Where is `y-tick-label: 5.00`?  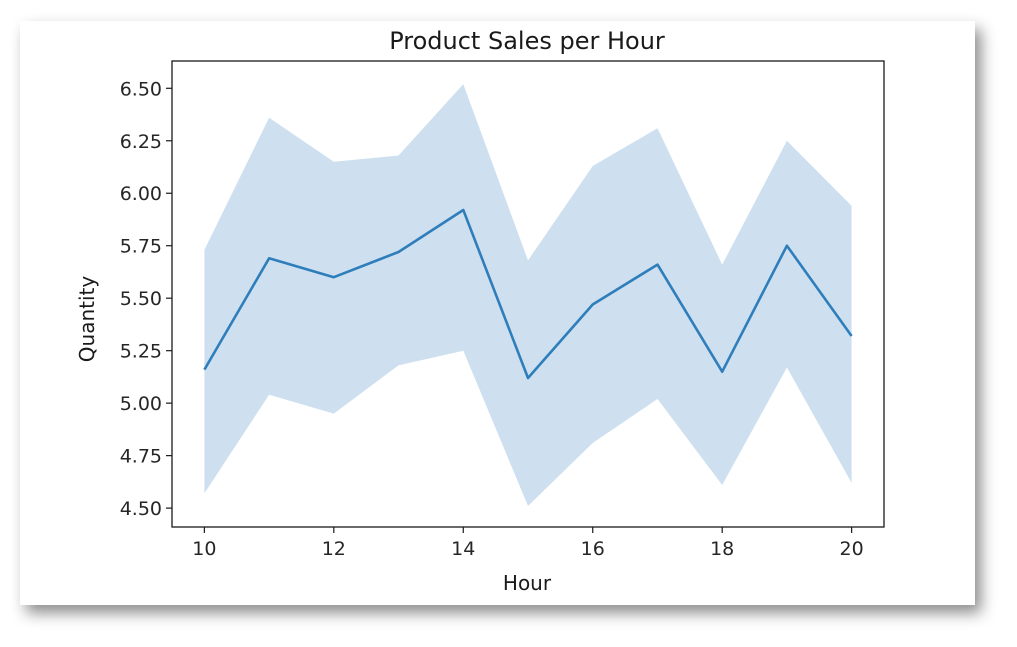 y-tick-label: 5.00 is located at coordinates (141, 404).